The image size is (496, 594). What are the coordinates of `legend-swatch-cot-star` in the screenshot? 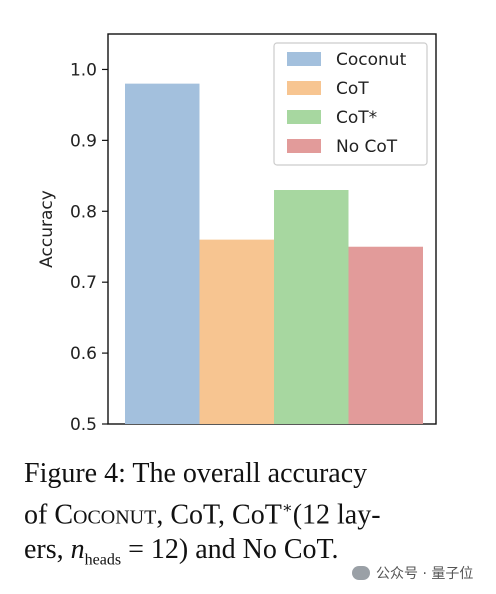 It's located at (304, 117).